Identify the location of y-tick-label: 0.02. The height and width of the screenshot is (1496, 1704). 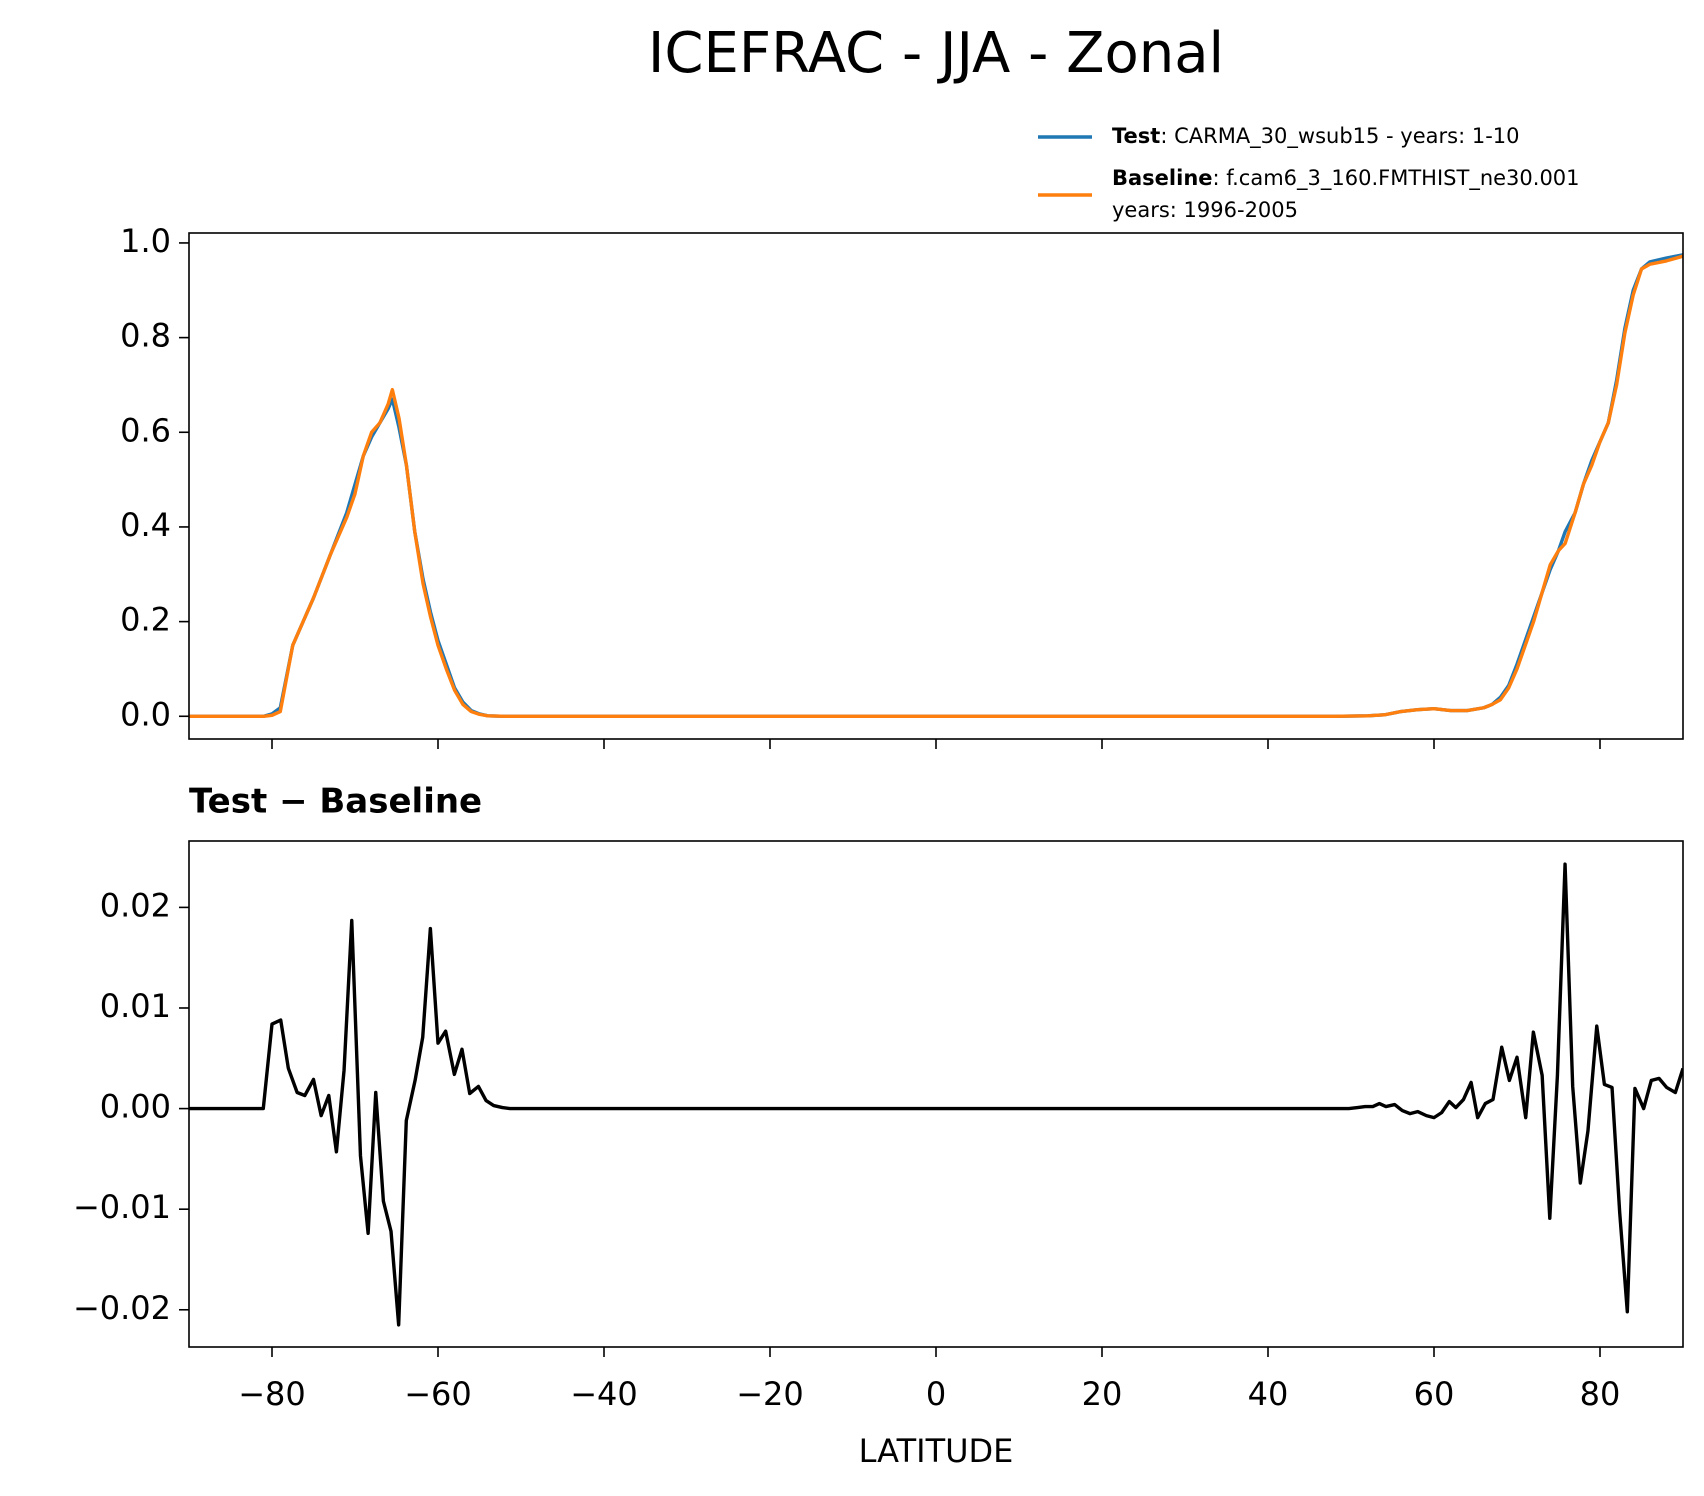
(135, 905).